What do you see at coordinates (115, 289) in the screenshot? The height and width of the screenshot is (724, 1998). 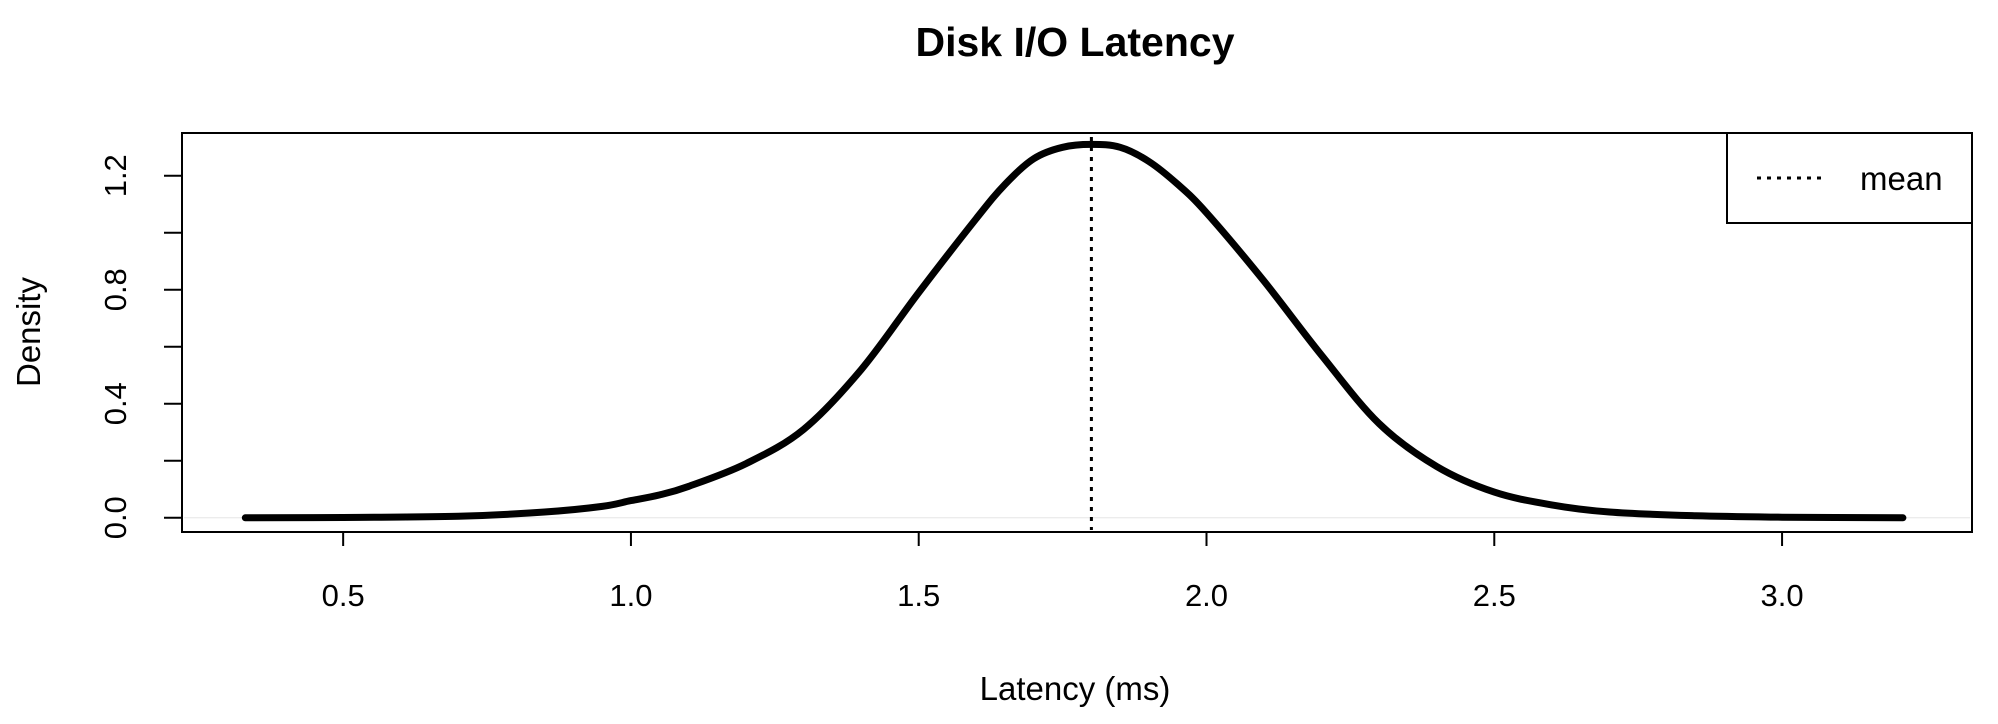 I see `y-tick-label: 0.8` at bounding box center [115, 289].